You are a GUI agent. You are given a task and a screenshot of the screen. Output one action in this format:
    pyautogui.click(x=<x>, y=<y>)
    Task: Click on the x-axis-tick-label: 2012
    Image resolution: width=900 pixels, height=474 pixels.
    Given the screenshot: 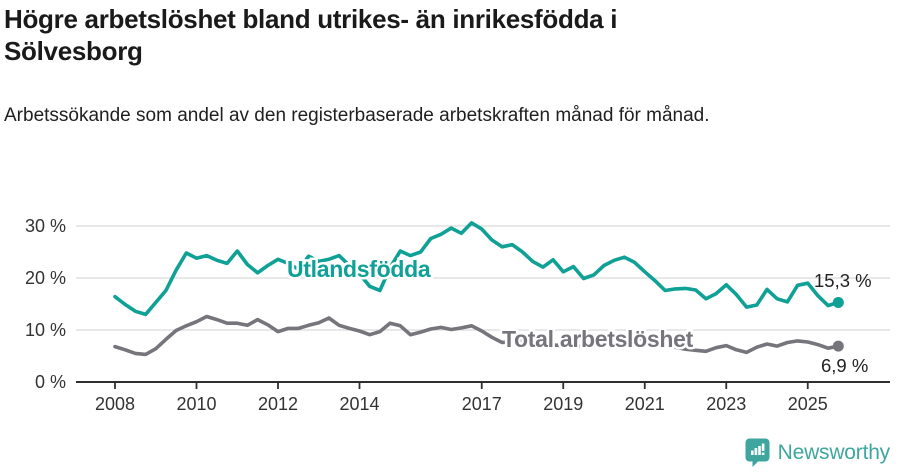 What is the action you would take?
    pyautogui.click(x=278, y=404)
    